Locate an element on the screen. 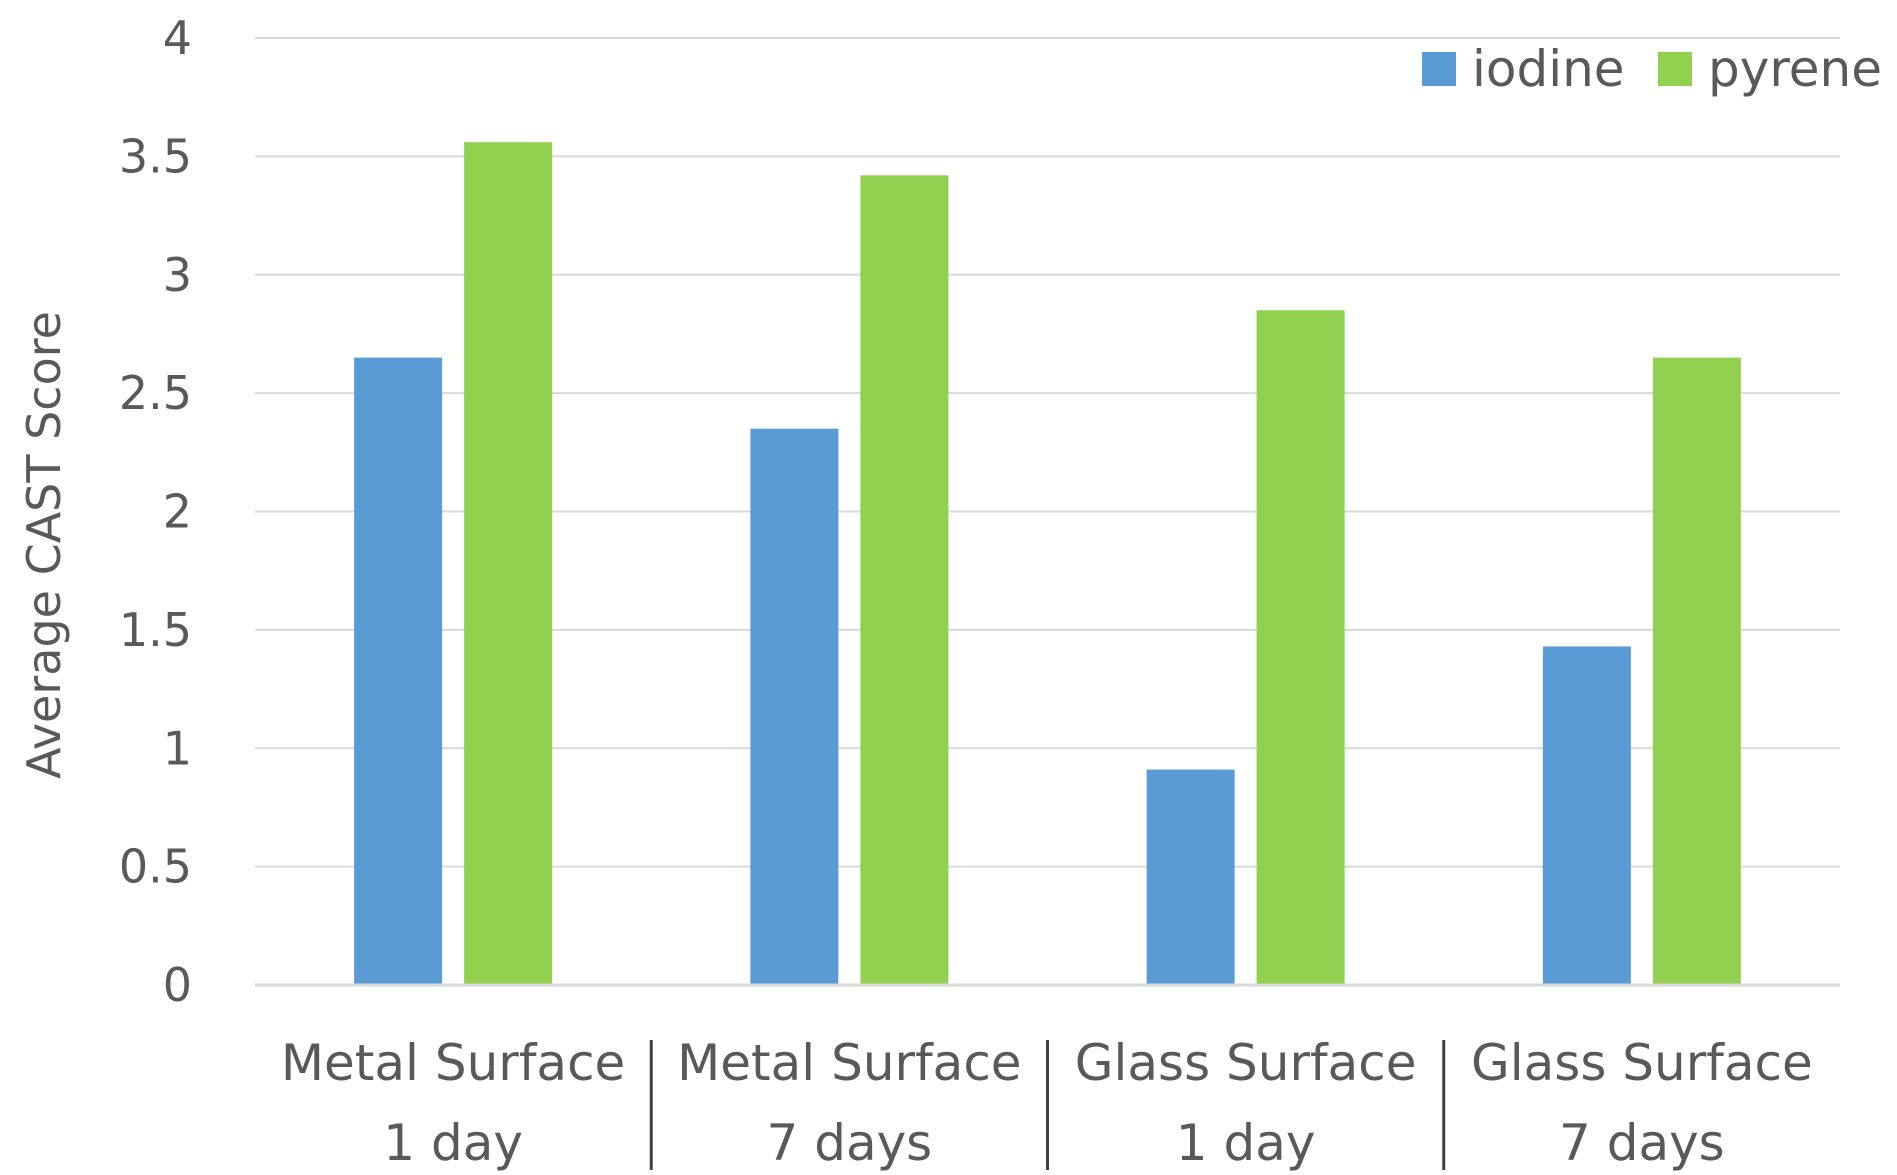 This screenshot has height=1175, width=1897. y-tick-label: 2 is located at coordinates (177, 512).